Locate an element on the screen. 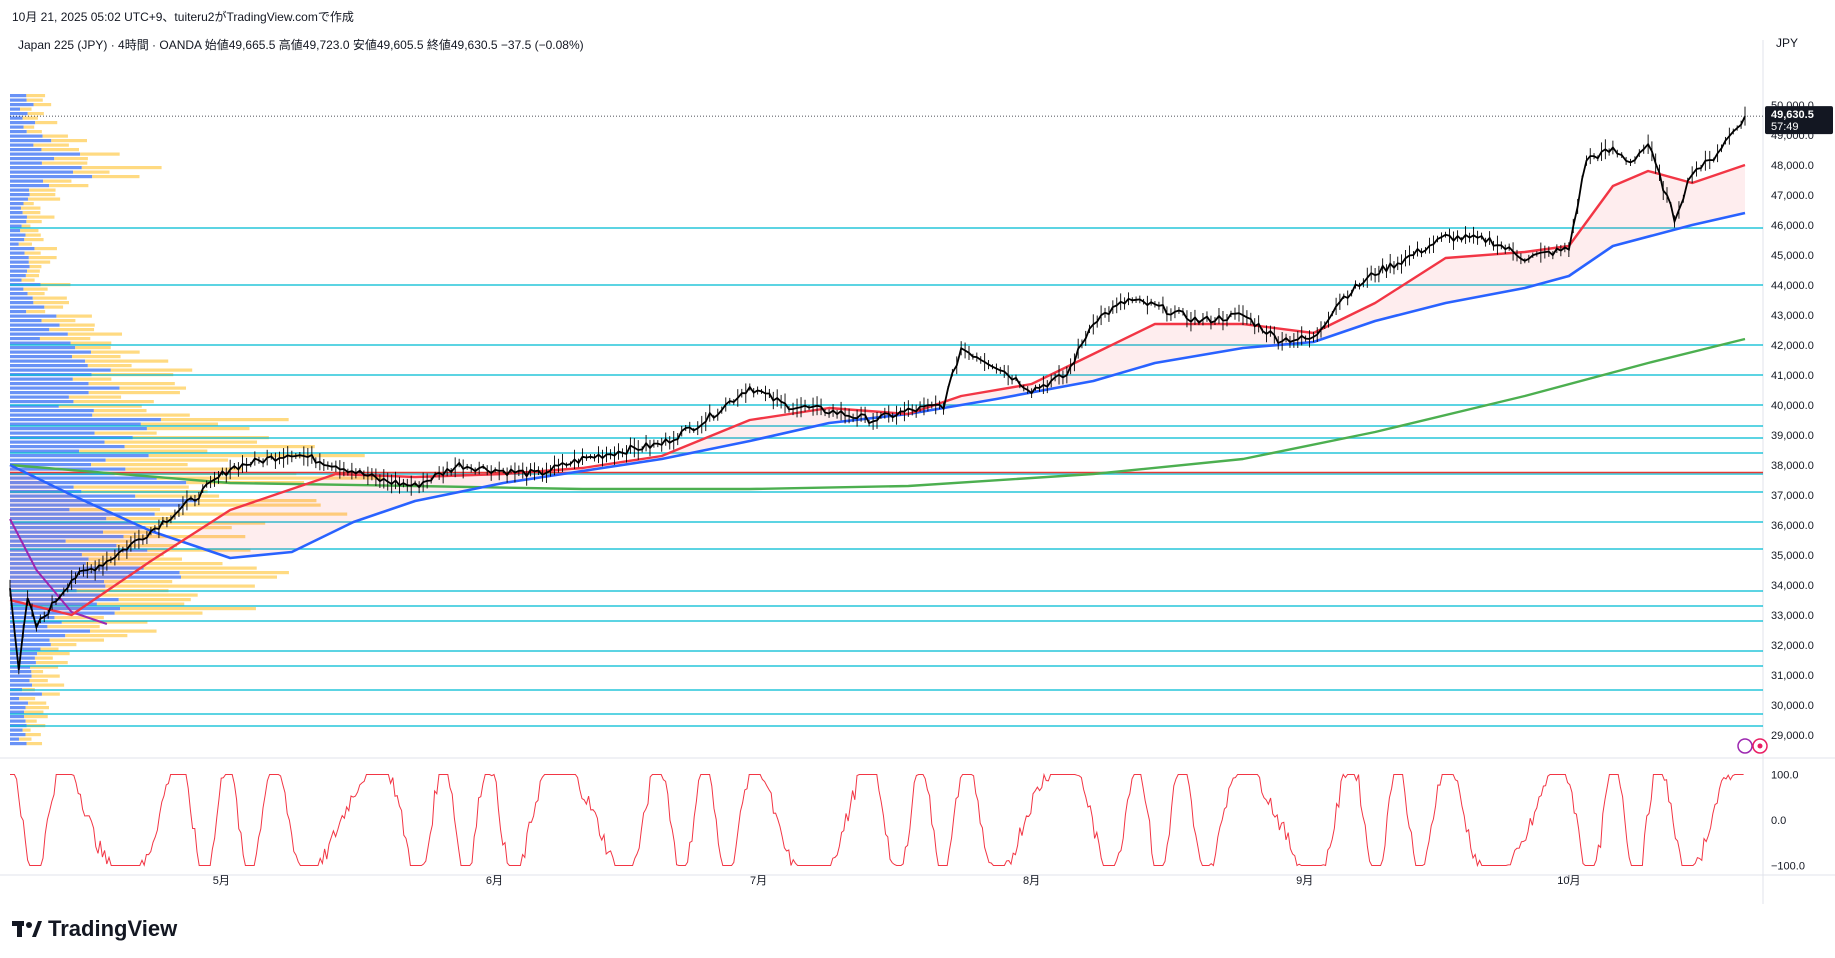 This screenshot has width=1835, height=958. price-axis-tick-label: 37,000.0 is located at coordinates (1792, 496).